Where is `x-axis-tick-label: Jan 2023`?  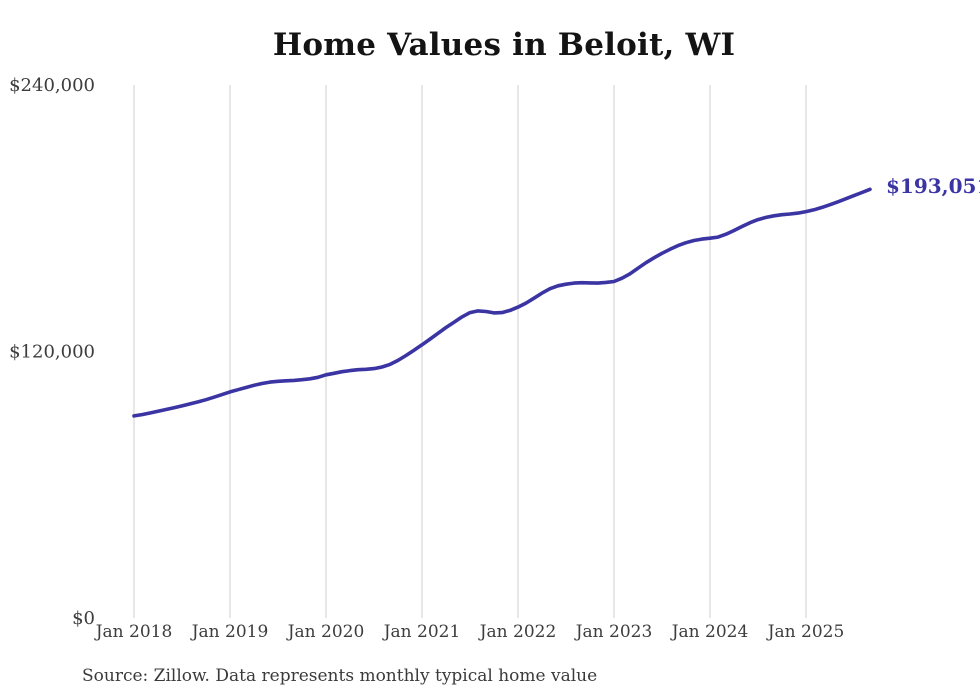
x-axis-tick-label: Jan 2023 is located at coordinates (613, 632).